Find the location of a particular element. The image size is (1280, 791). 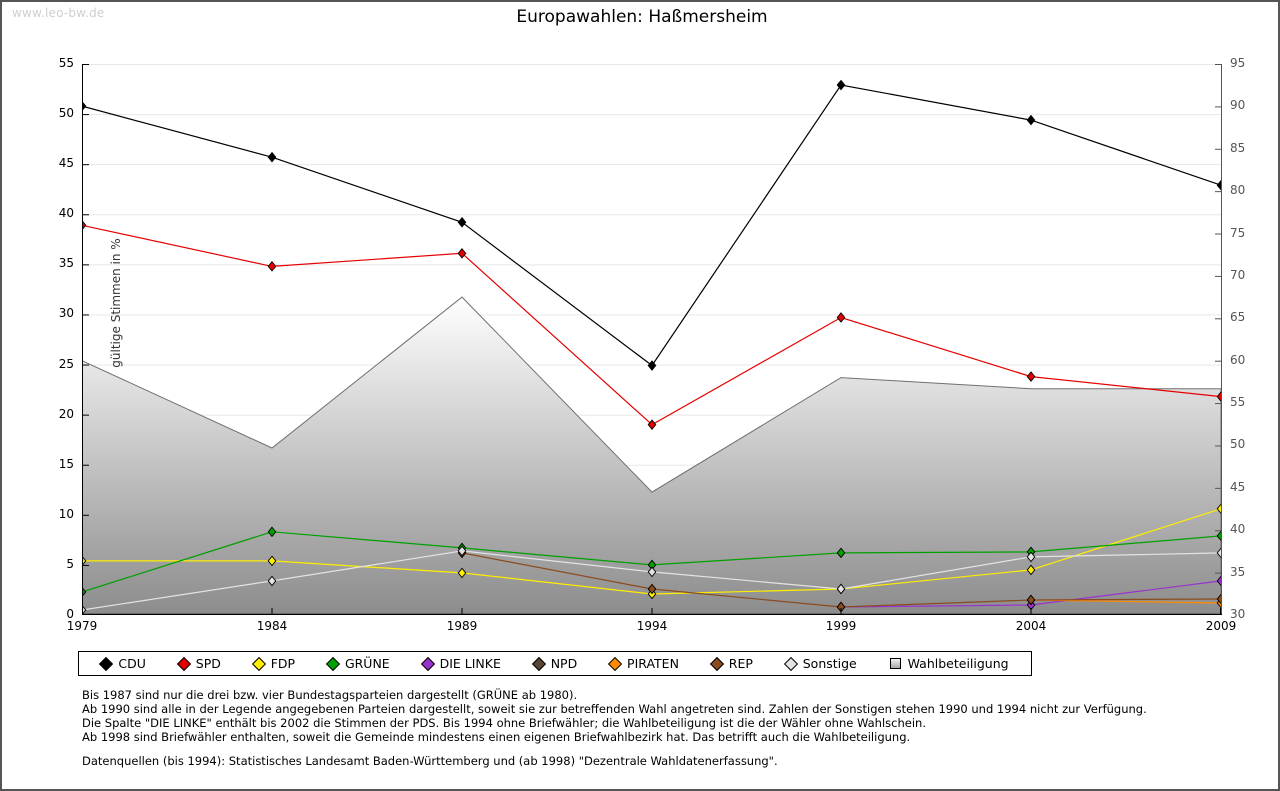

legend-item-cdu: CDU is located at coordinates (122, 663).